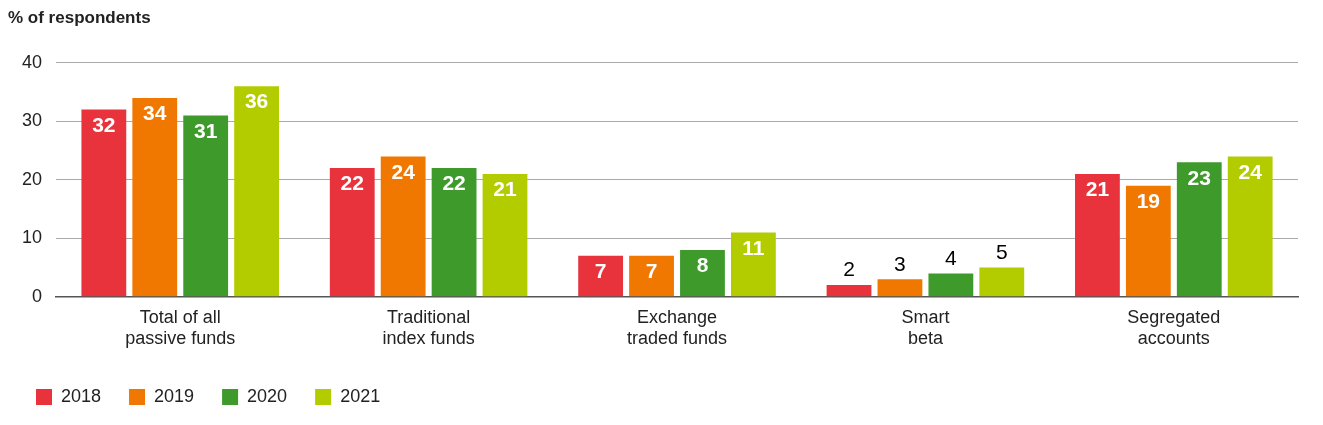  What do you see at coordinates (360, 395) in the screenshot?
I see `legend-label: 2021` at bounding box center [360, 395].